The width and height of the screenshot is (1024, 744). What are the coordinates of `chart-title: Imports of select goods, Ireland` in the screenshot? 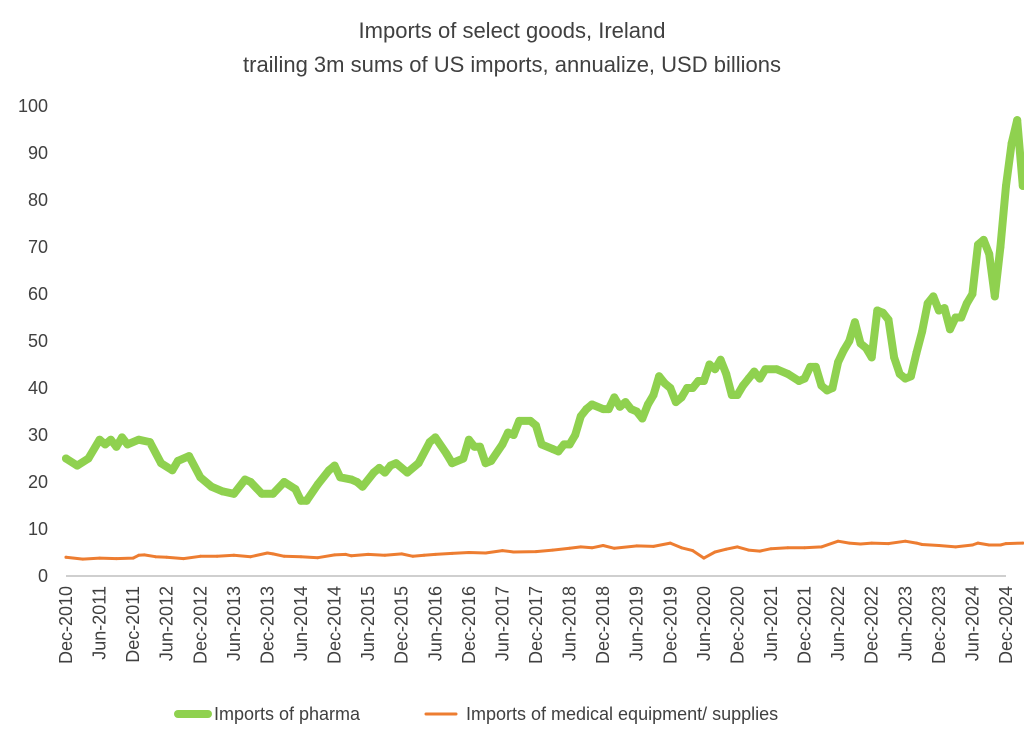 It's located at (512, 30).